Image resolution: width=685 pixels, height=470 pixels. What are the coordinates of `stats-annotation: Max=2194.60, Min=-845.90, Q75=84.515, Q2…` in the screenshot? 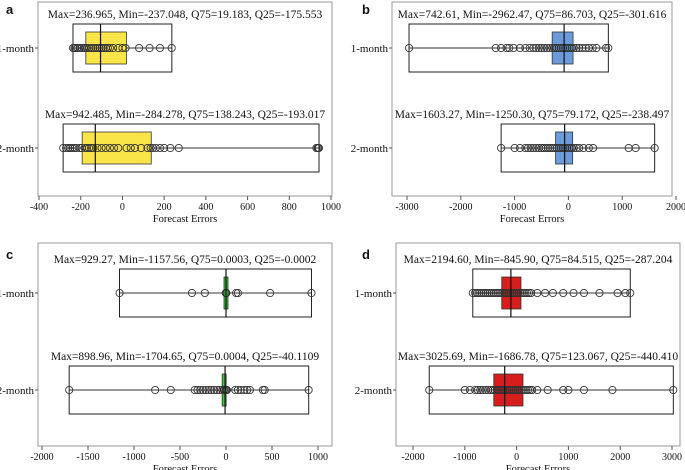 It's located at (538, 260).